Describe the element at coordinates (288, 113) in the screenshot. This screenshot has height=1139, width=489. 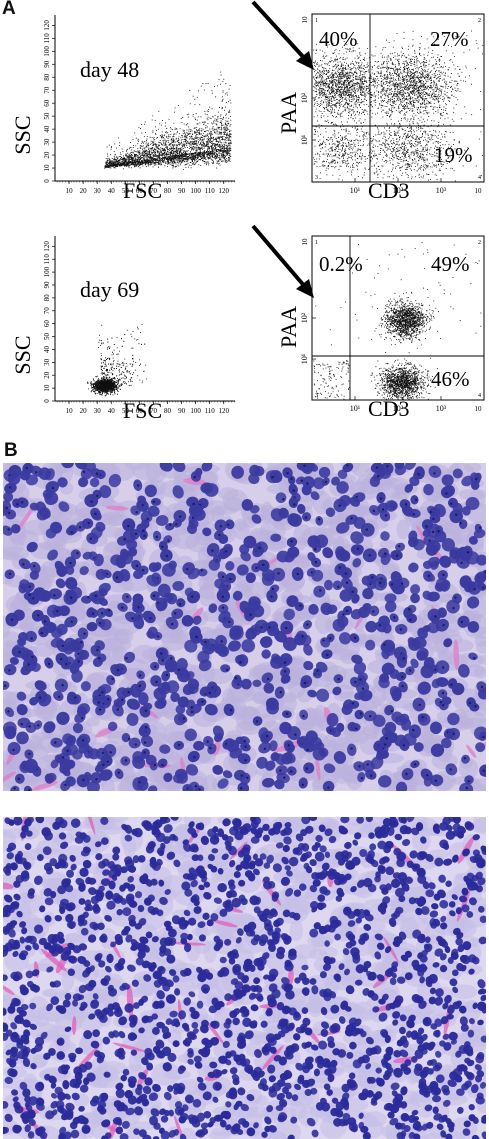
I see `y-axis-label-paa: PAA` at that location.